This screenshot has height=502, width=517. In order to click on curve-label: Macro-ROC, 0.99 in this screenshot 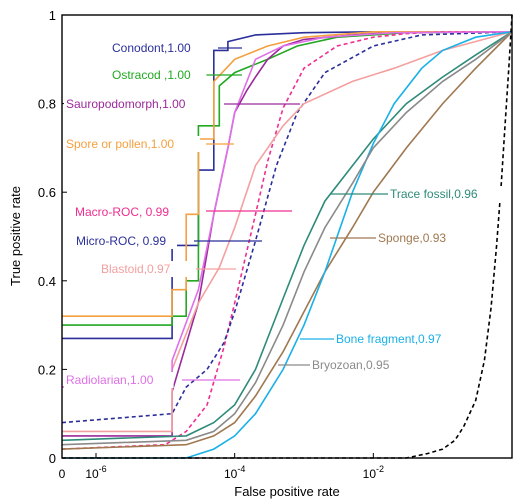, I will do `click(122, 212)`.